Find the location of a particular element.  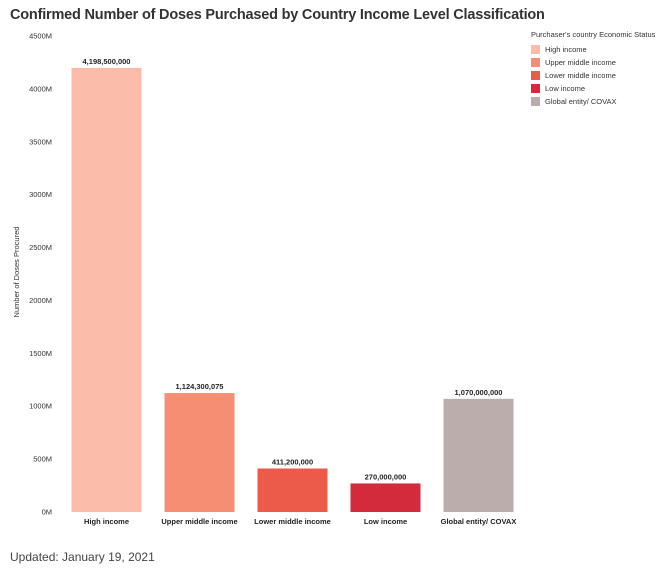

bar-lower-middle-income is located at coordinates (293, 490).